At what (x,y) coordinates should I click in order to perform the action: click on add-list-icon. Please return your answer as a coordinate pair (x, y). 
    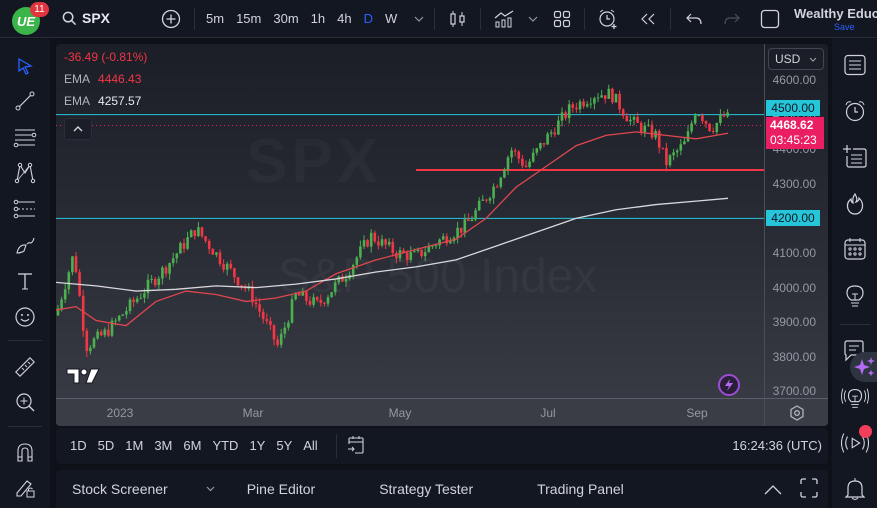
    Looking at the image, I should click on (855, 156).